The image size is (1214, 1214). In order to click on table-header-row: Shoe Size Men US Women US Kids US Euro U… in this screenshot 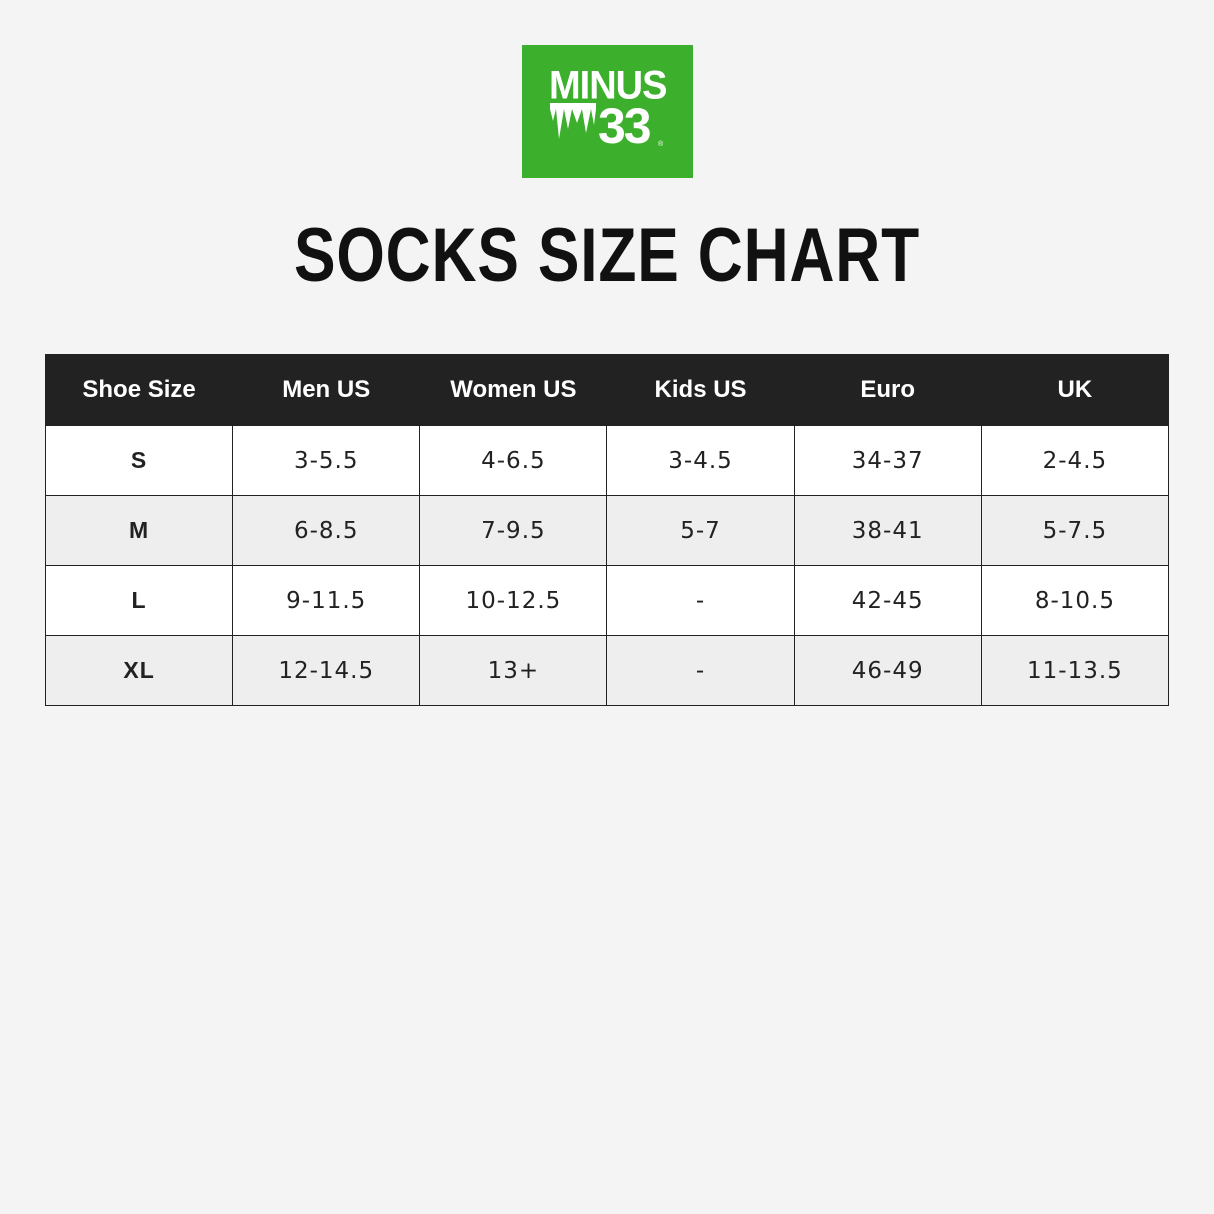, I will do `click(607, 390)`.